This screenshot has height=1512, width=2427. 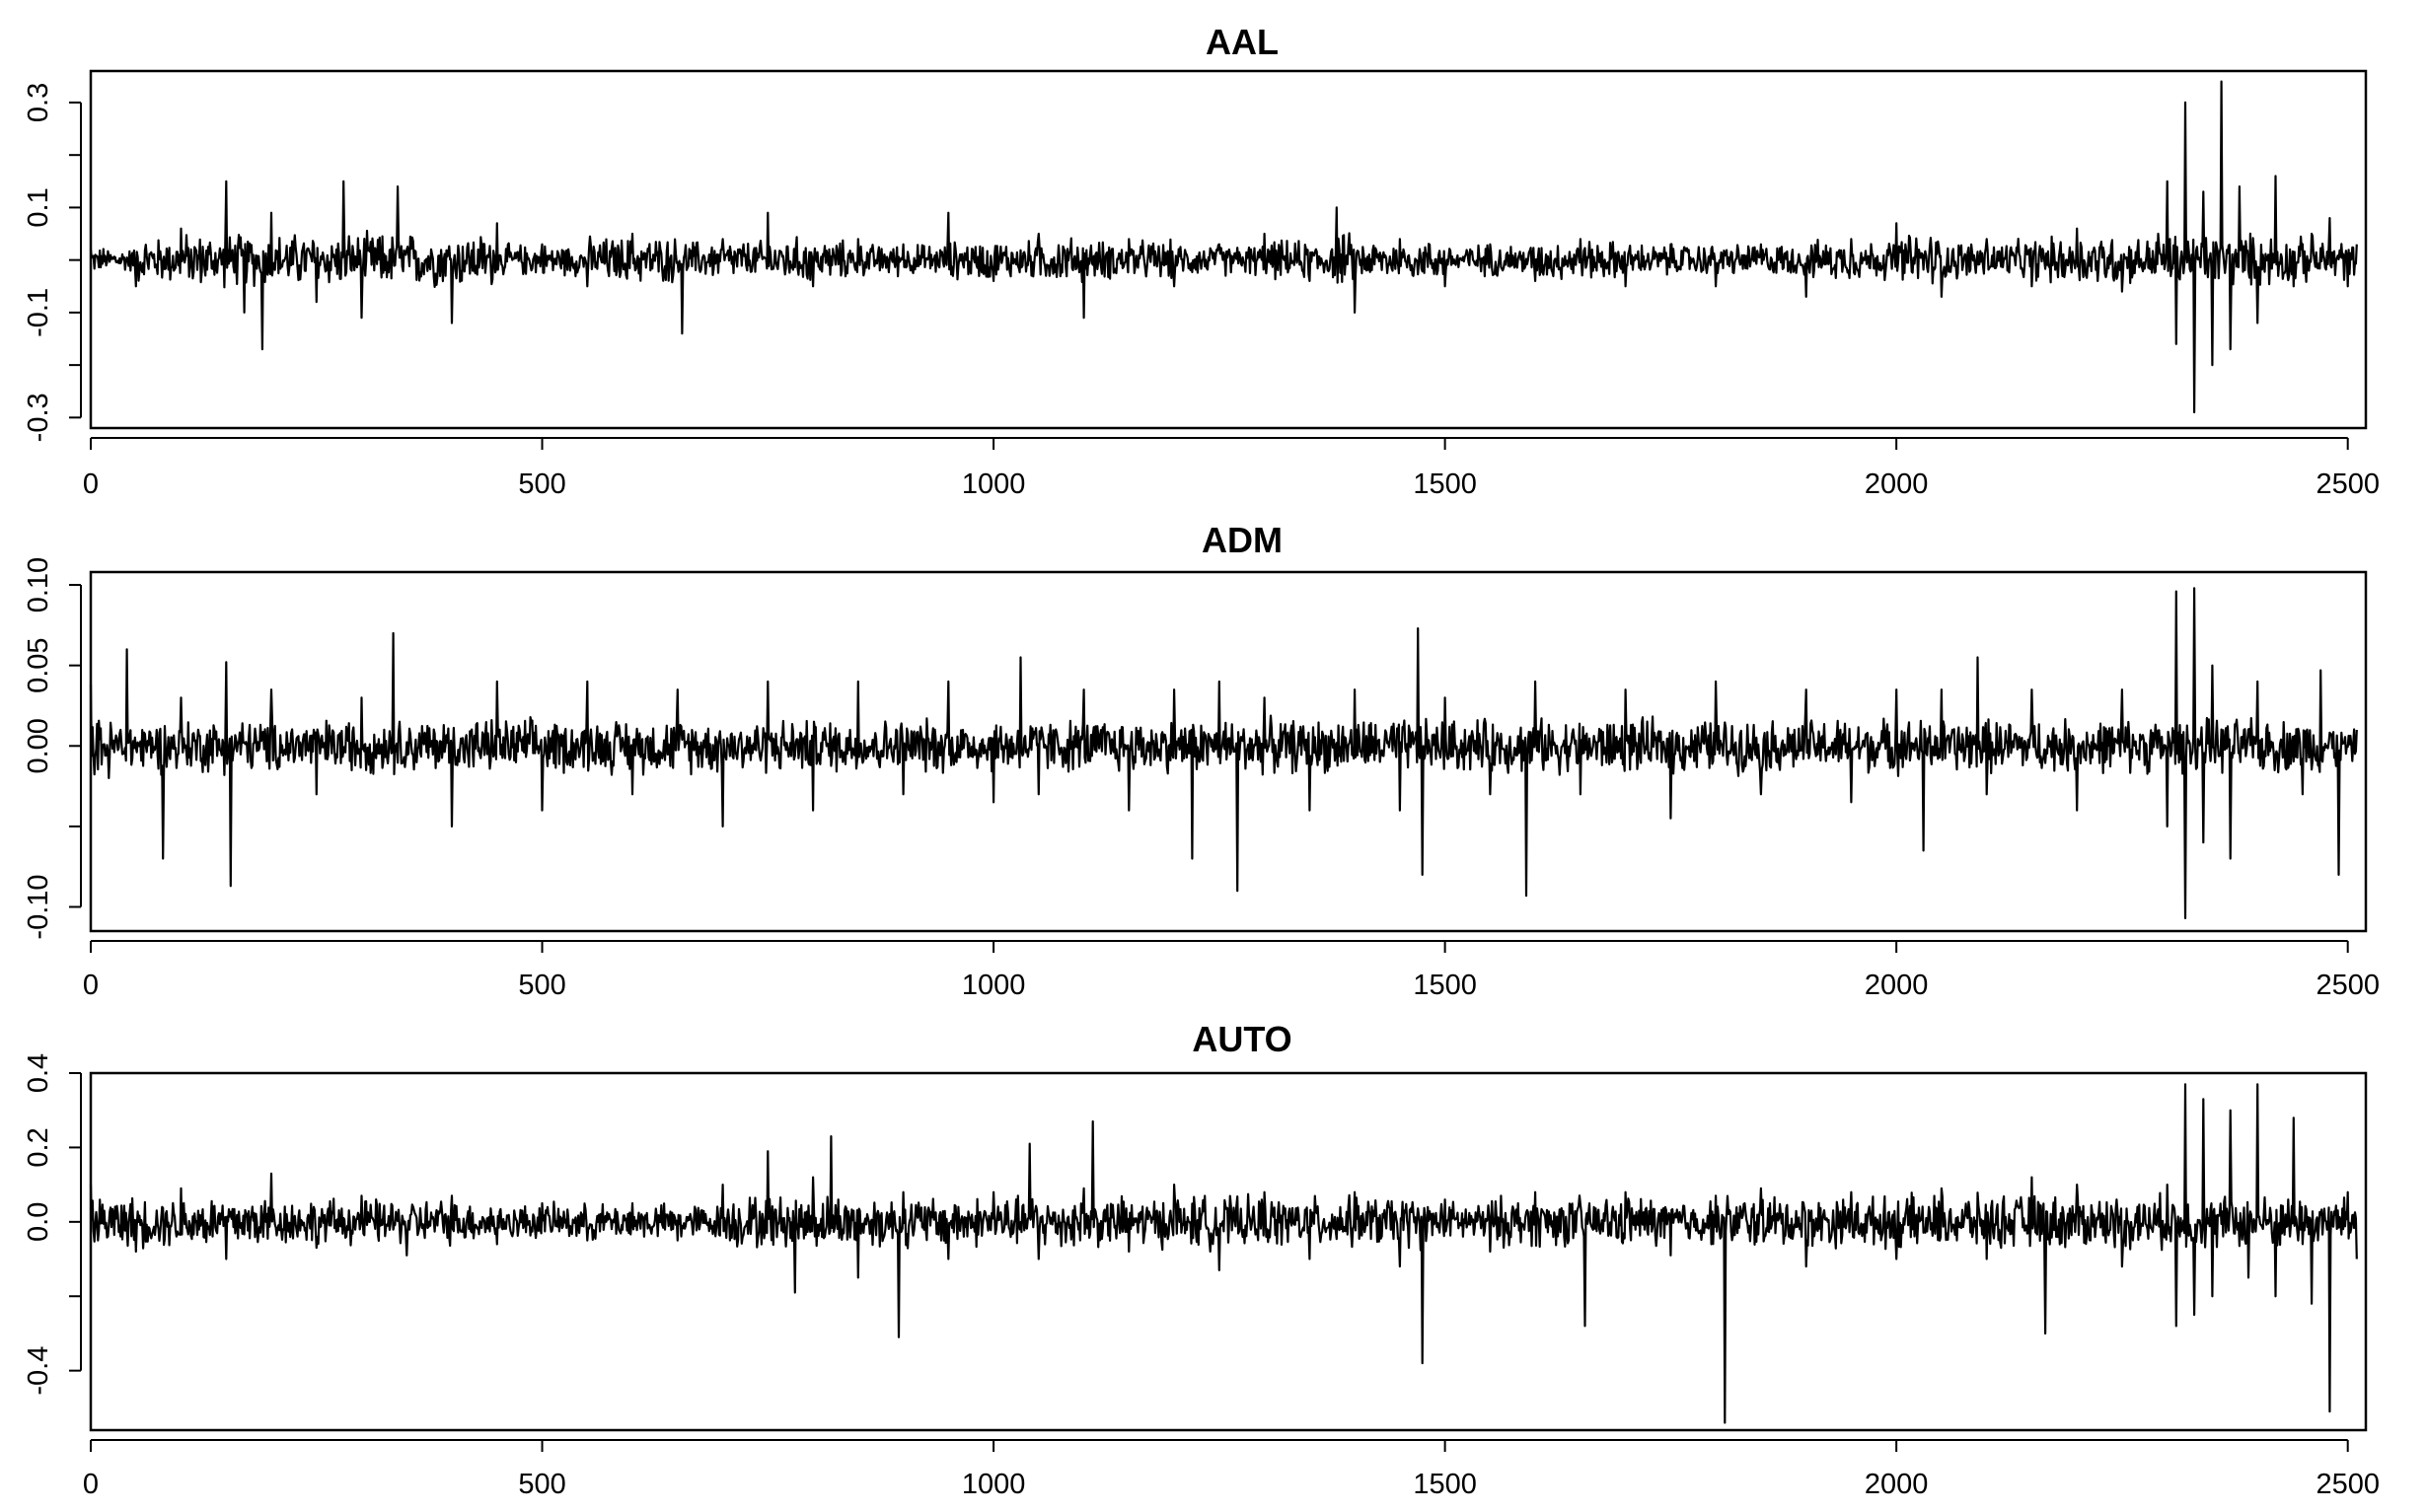 What do you see at coordinates (38, 745) in the screenshot?
I see `y-tick-label: 0.00` at bounding box center [38, 745].